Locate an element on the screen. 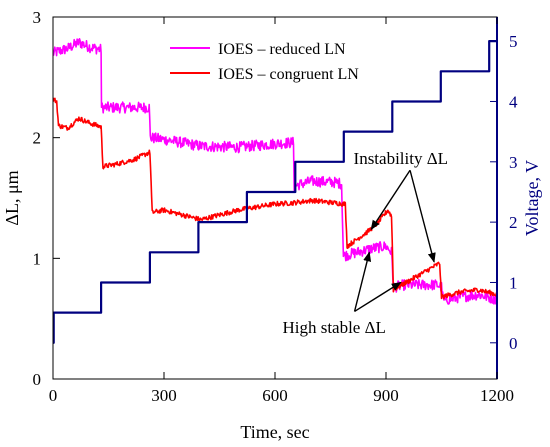 This screenshot has height=447, width=550. x-tick-label: 0 is located at coordinates (53, 395).